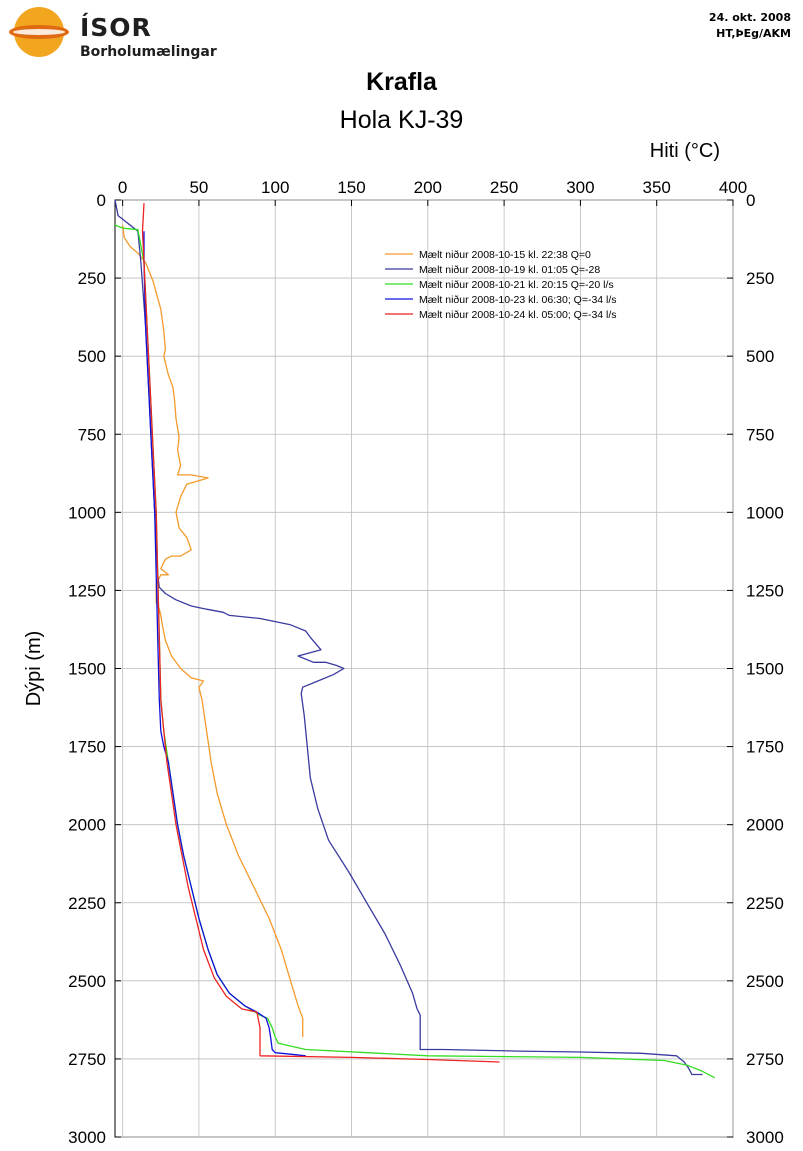 This screenshot has height=1151, width=803. I want to click on legend-entry: Mælt niður 2008-10-19 kl. 01:05 Q=-28, so click(509, 270).